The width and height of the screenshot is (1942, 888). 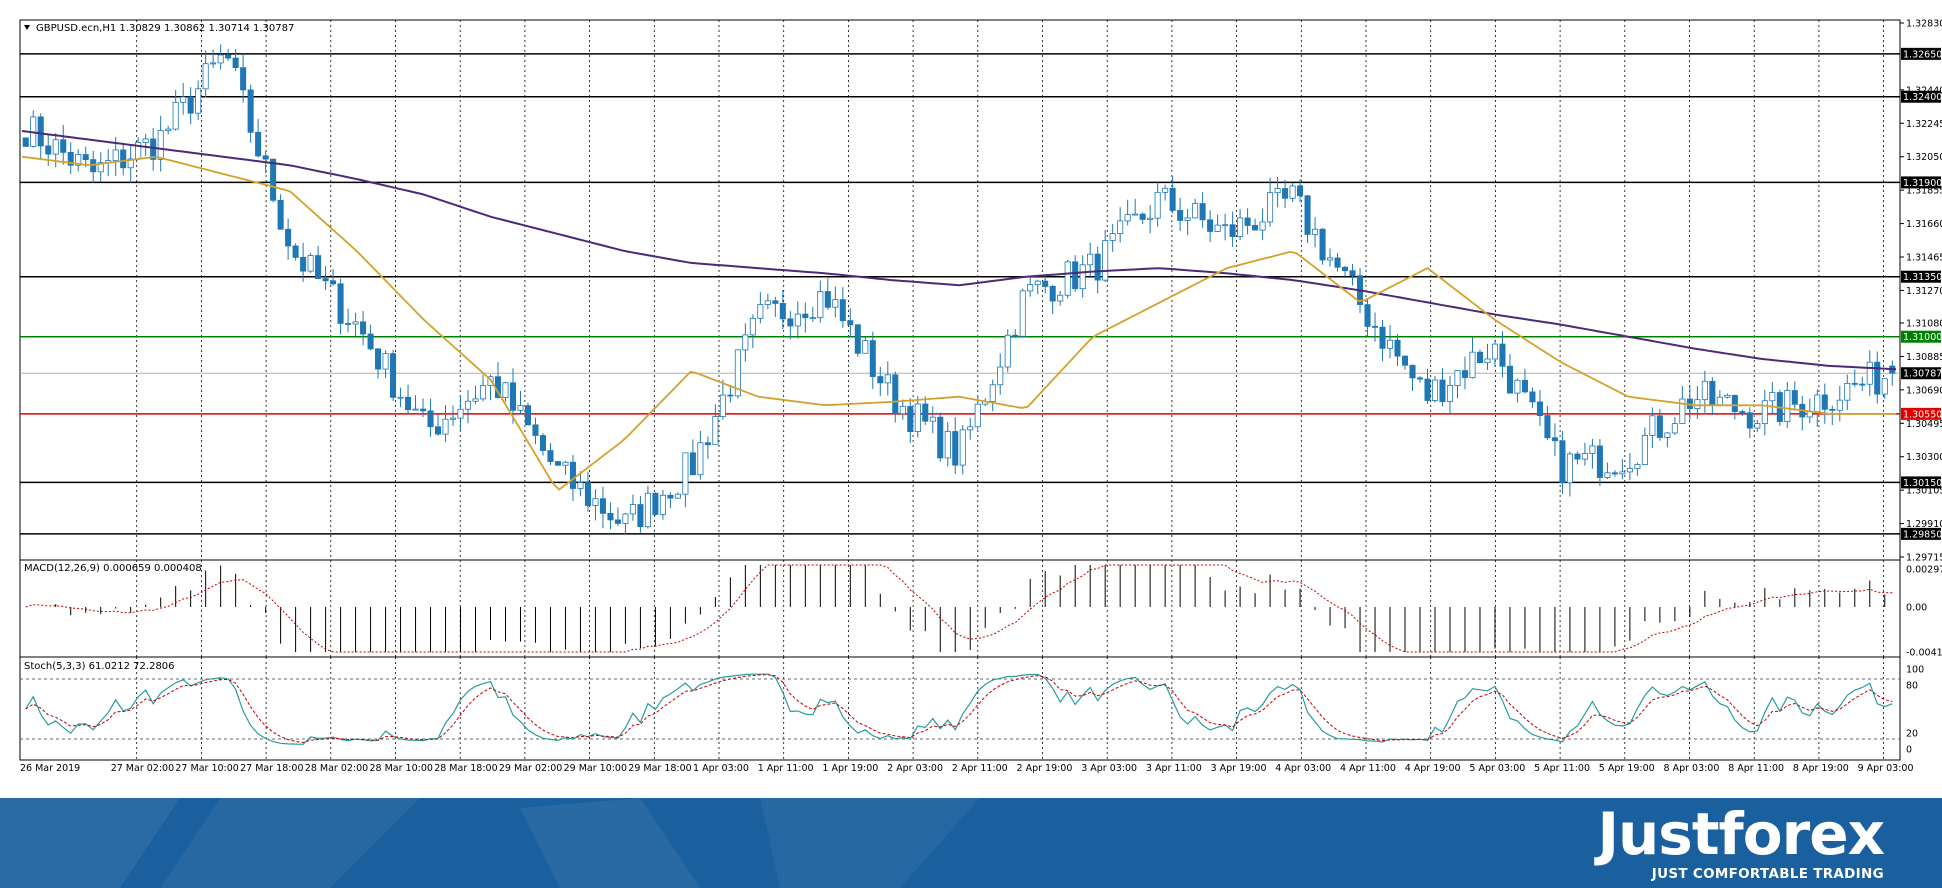 I want to click on stoch-label: Stoch(5,3,3) 61.0212 72.2806, so click(x=99, y=666).